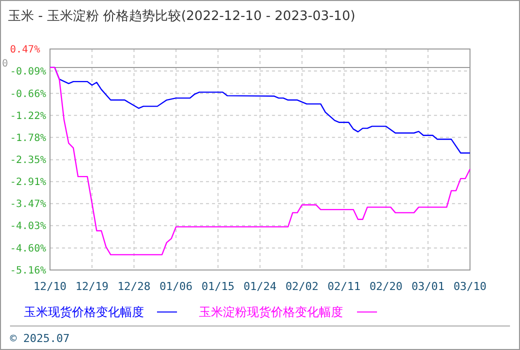  I want to click on y-tick-label: -2.91%, so click(28, 182).